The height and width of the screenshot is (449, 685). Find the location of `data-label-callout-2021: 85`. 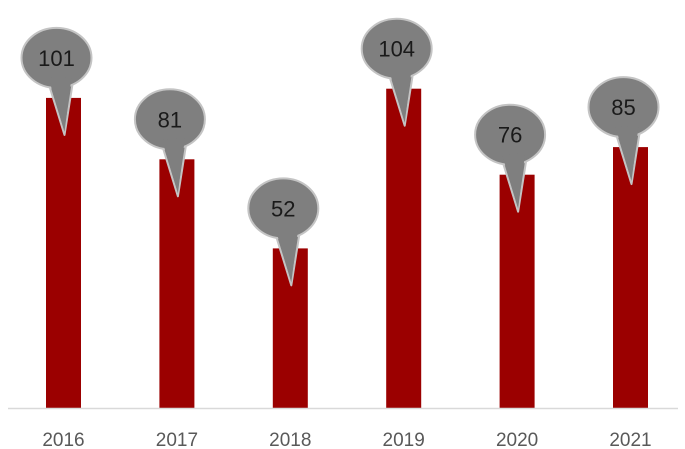

data-label-callout-2021: 85 is located at coordinates (623, 131).